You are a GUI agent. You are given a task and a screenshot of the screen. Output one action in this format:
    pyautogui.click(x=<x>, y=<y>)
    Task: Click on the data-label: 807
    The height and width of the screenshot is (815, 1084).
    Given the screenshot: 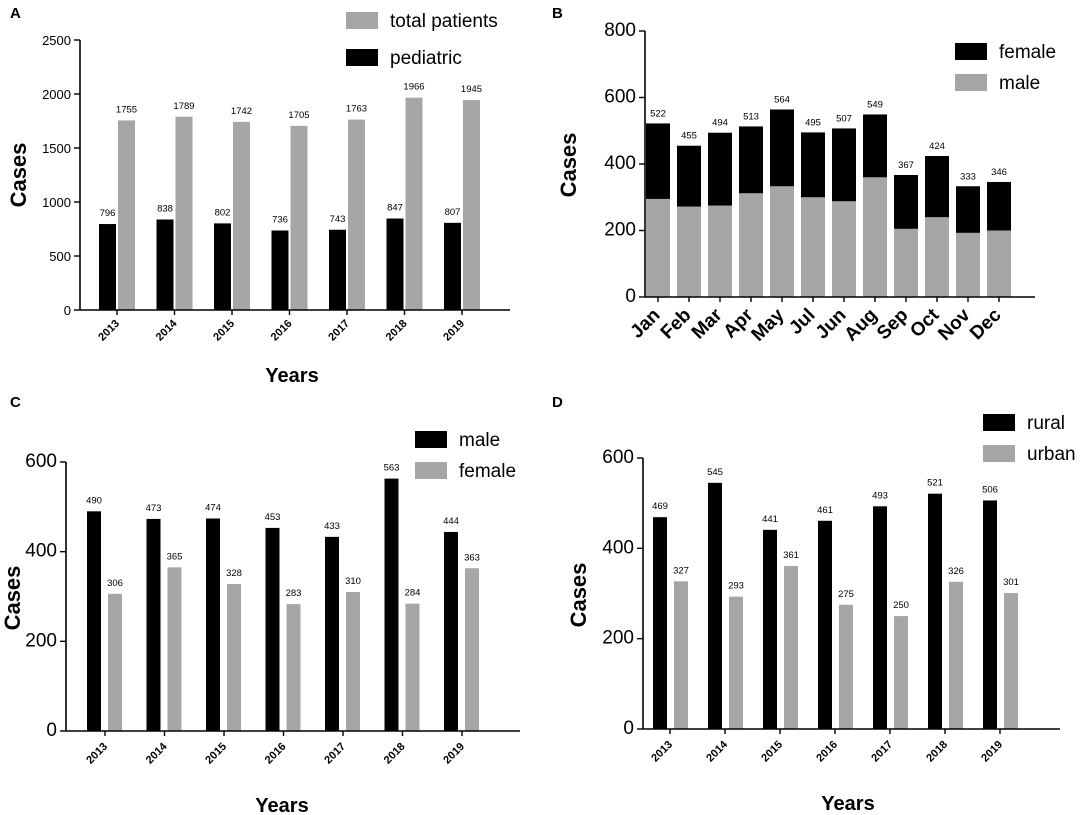 What is the action you would take?
    pyautogui.click(x=453, y=212)
    